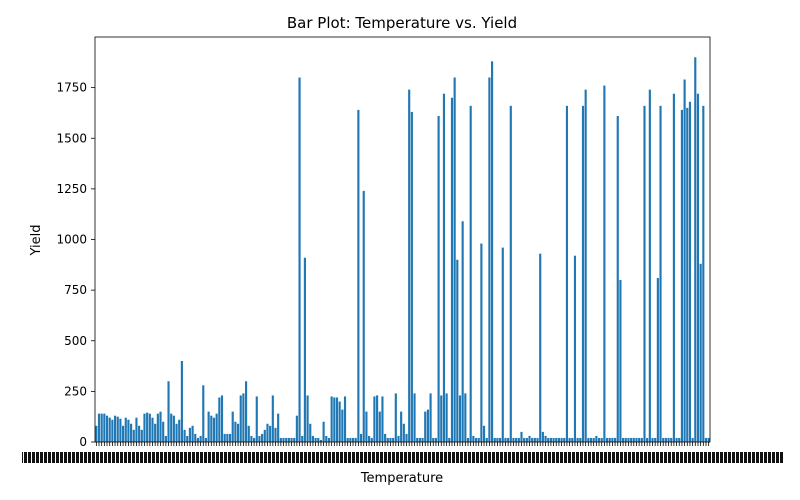  I want to click on y-tick-label: 750, so click(75, 290).